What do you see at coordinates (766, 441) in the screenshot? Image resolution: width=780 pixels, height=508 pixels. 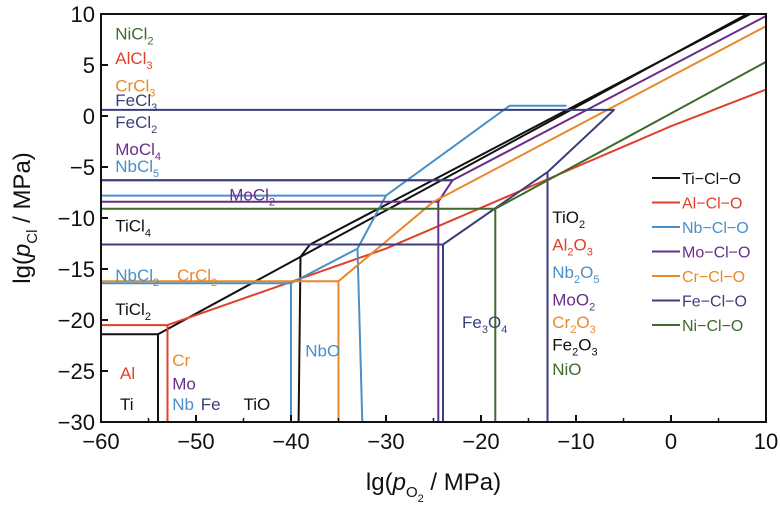 I see `x-tick-label: 10` at bounding box center [766, 441].